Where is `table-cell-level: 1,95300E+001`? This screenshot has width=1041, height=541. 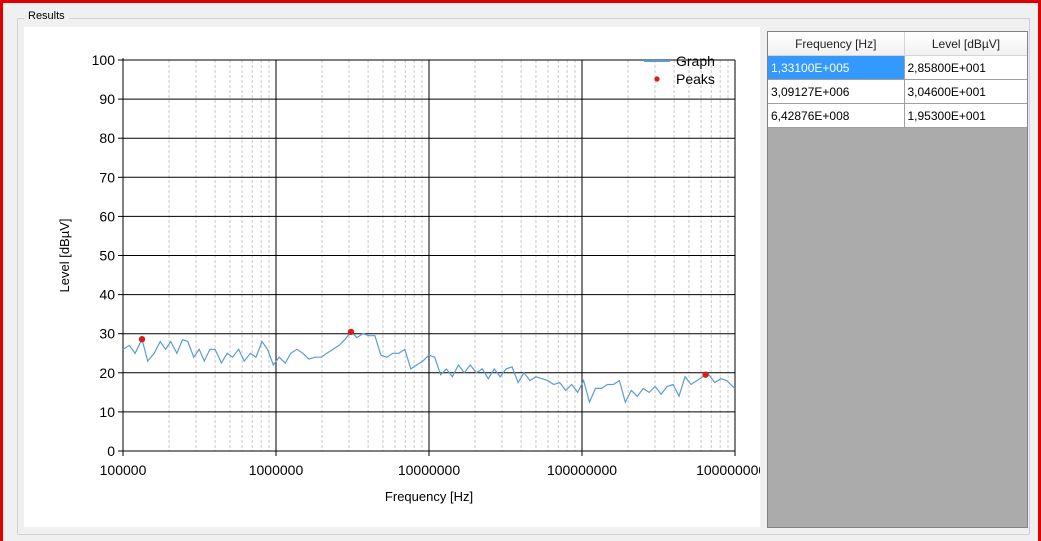
table-cell-level: 1,95300E+001 is located at coordinates (965, 115).